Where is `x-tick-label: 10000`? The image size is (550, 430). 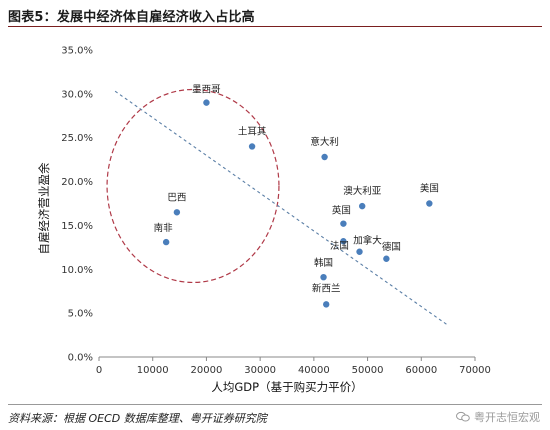
x-tick-label: 10000 is located at coordinates (153, 370).